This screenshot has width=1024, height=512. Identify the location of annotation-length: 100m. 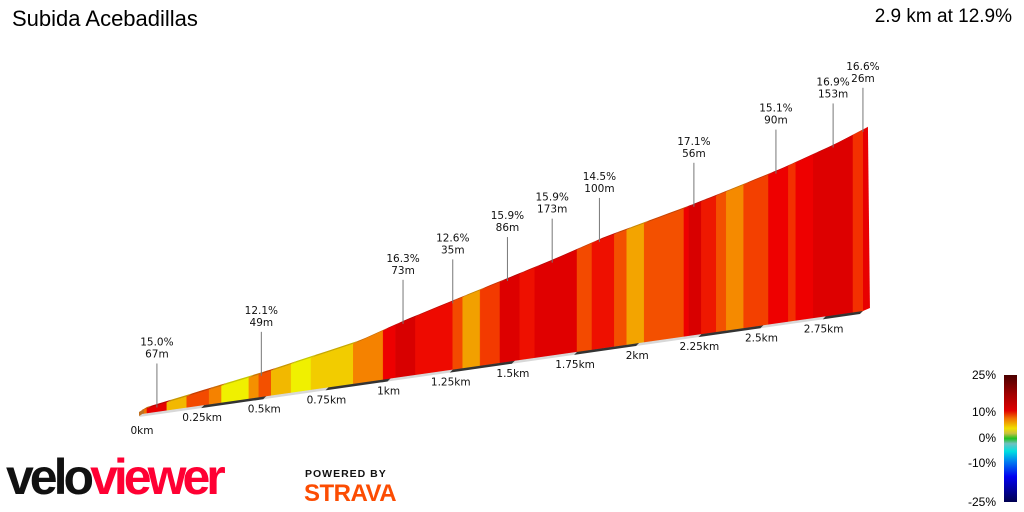
(599, 189).